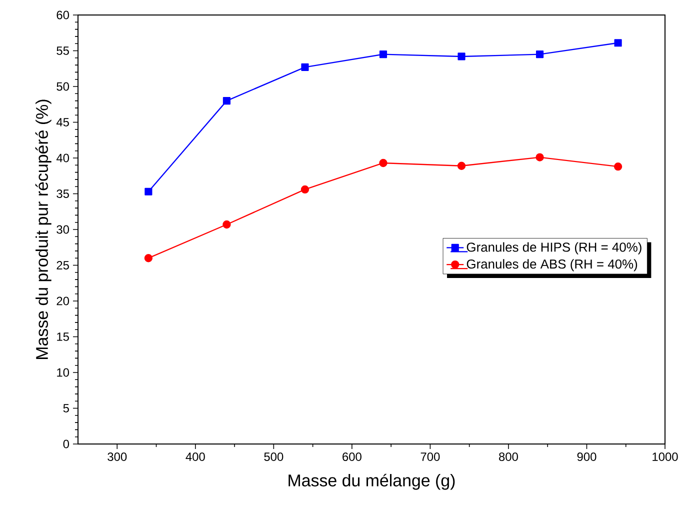 The height and width of the screenshot is (524, 686). What do you see at coordinates (63, 336) in the screenshot?
I see `y-tick-label: 15` at bounding box center [63, 336].